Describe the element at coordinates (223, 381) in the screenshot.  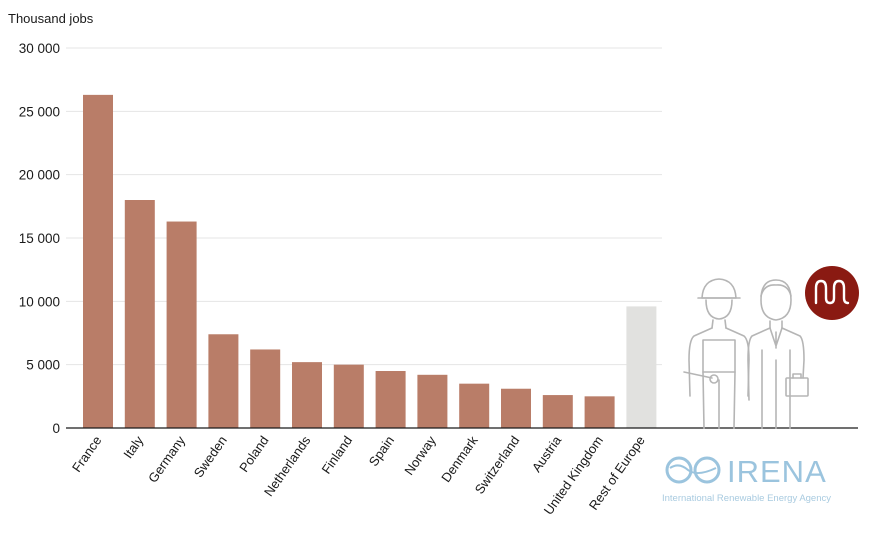
I see `bar-sweden` at that location.